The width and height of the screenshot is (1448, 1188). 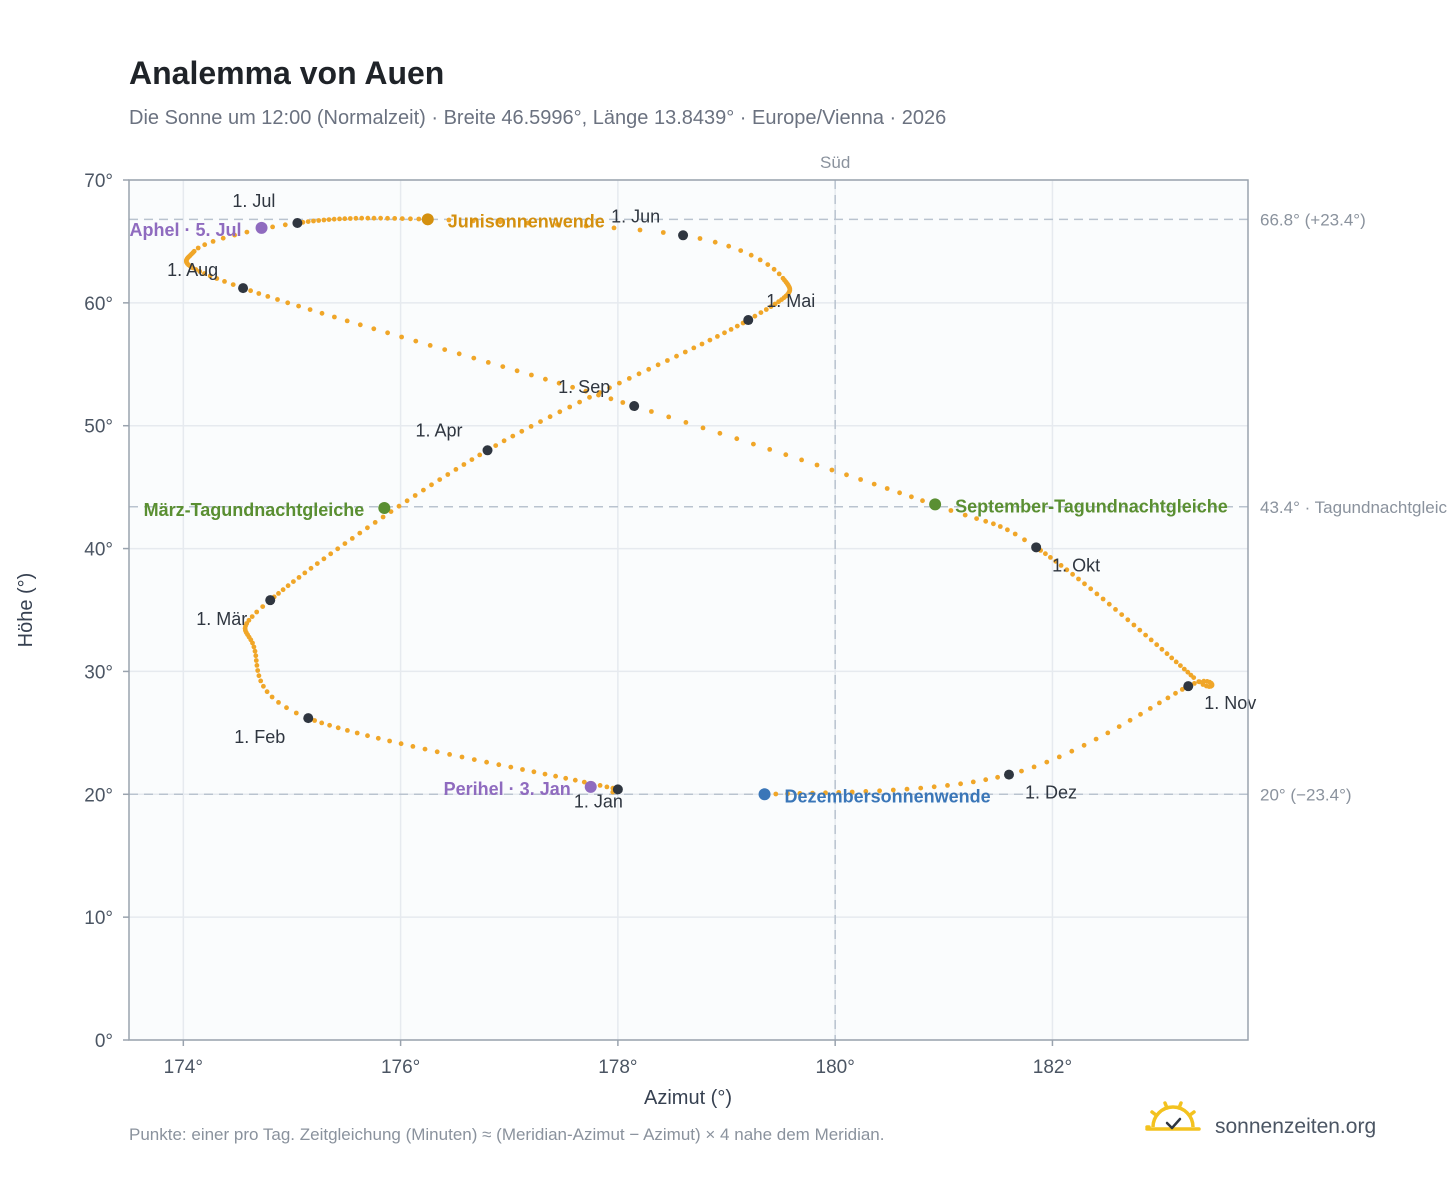 What do you see at coordinates (1260, 1119) in the screenshot?
I see `brand-logo: sonnenzeiten.org` at bounding box center [1260, 1119].